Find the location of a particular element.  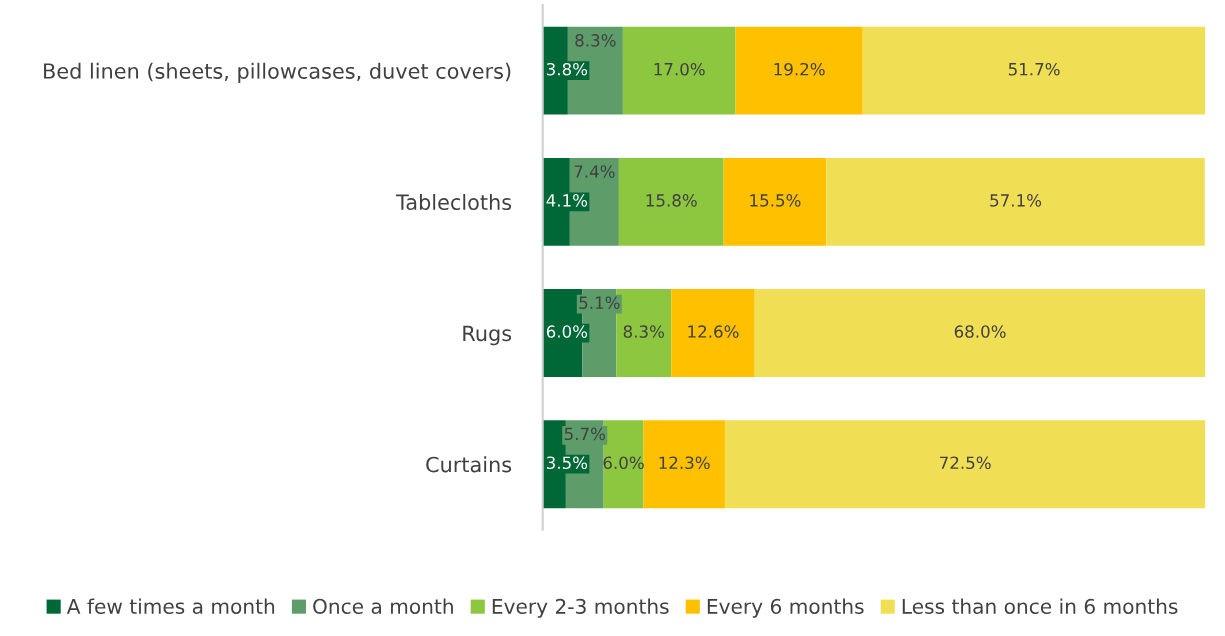

data-label: 6.0% is located at coordinates (567, 331).